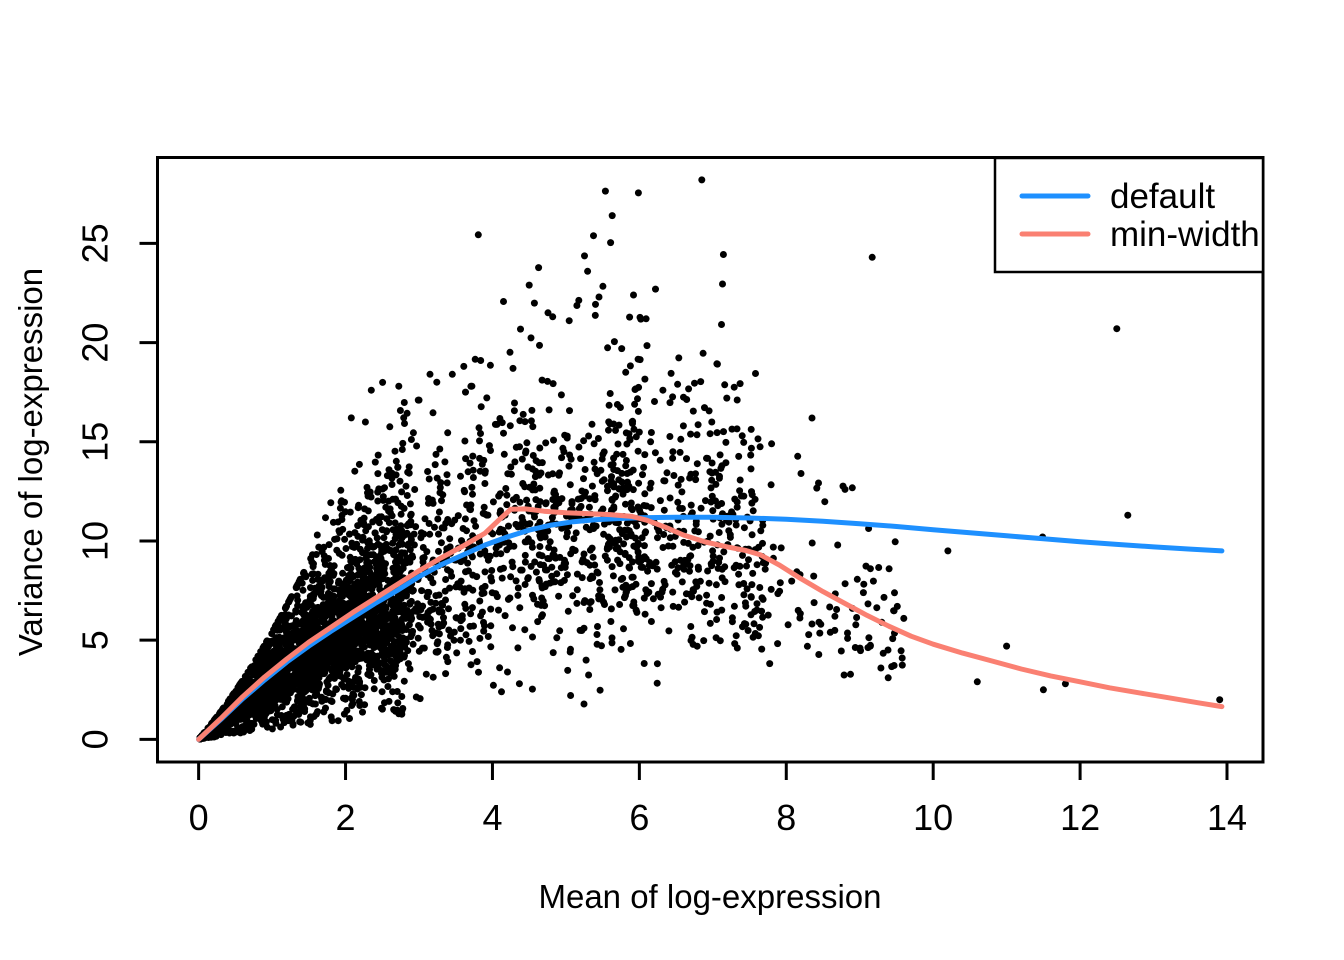 Image resolution: width=1344 pixels, height=960 pixels. I want to click on y-tick-label: 0, so click(95, 739).